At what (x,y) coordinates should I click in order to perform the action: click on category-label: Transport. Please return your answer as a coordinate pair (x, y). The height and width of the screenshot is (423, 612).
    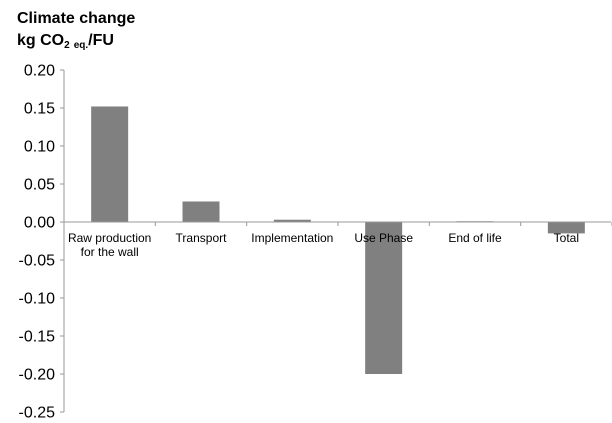
    Looking at the image, I should click on (202, 238).